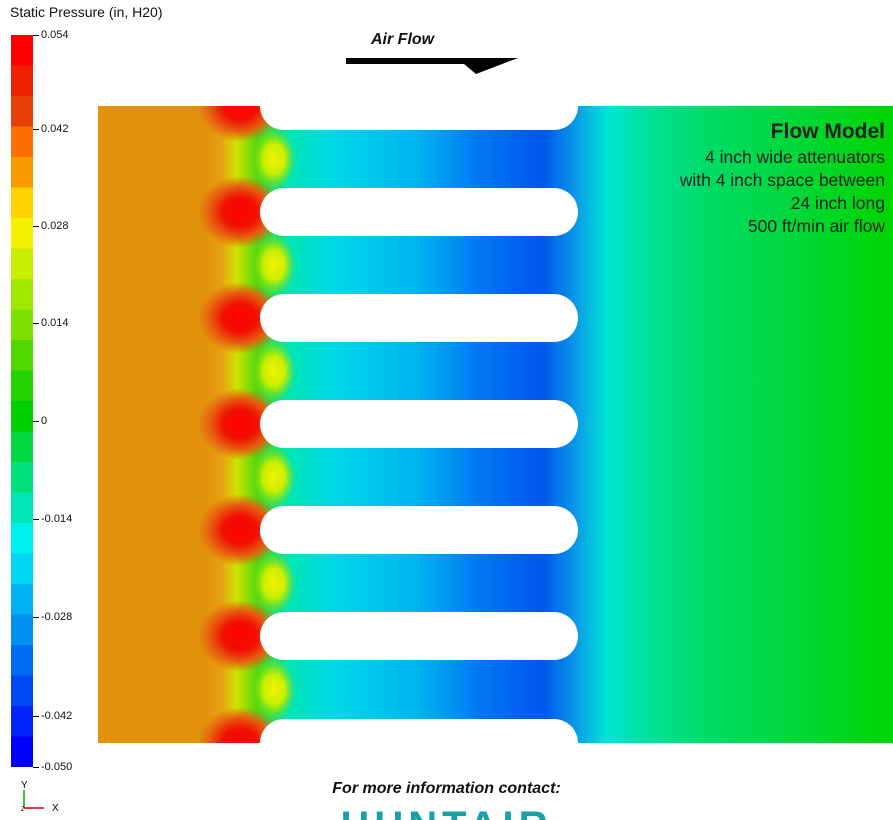 Image resolution: width=893 pixels, height=820 pixels. I want to click on pressure-colorbar, so click(22, 401).